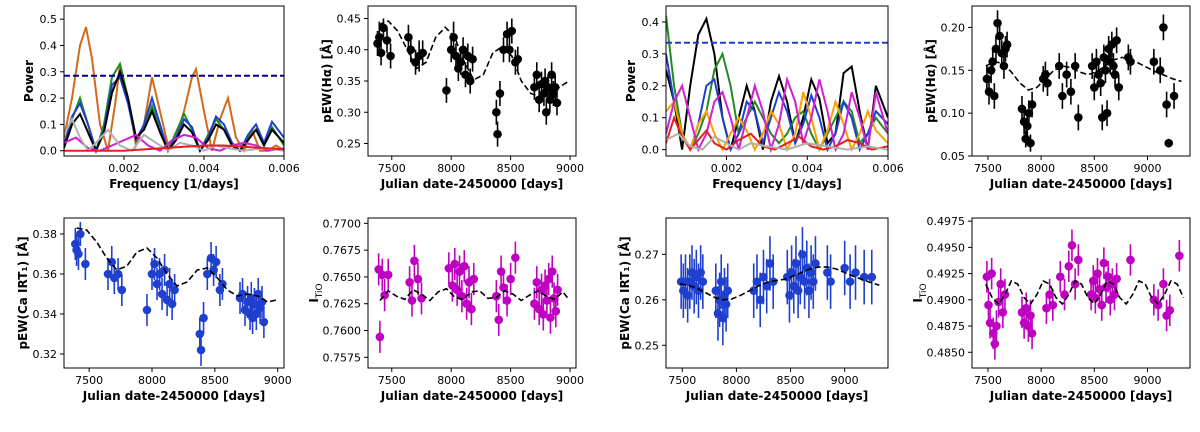  Describe the element at coordinates (204, 168) in the screenshot. I see `x-tick-label: 0.004` at that location.